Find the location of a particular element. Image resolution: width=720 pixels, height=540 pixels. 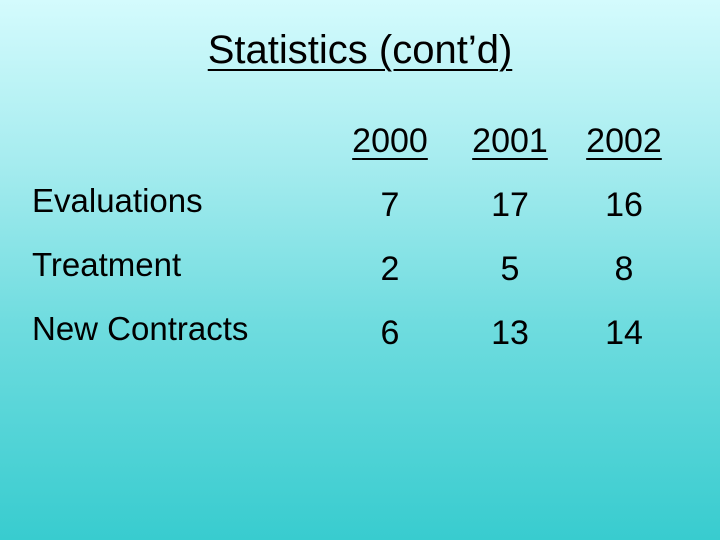

cell-treatment-2000: 2 is located at coordinates (390, 269).